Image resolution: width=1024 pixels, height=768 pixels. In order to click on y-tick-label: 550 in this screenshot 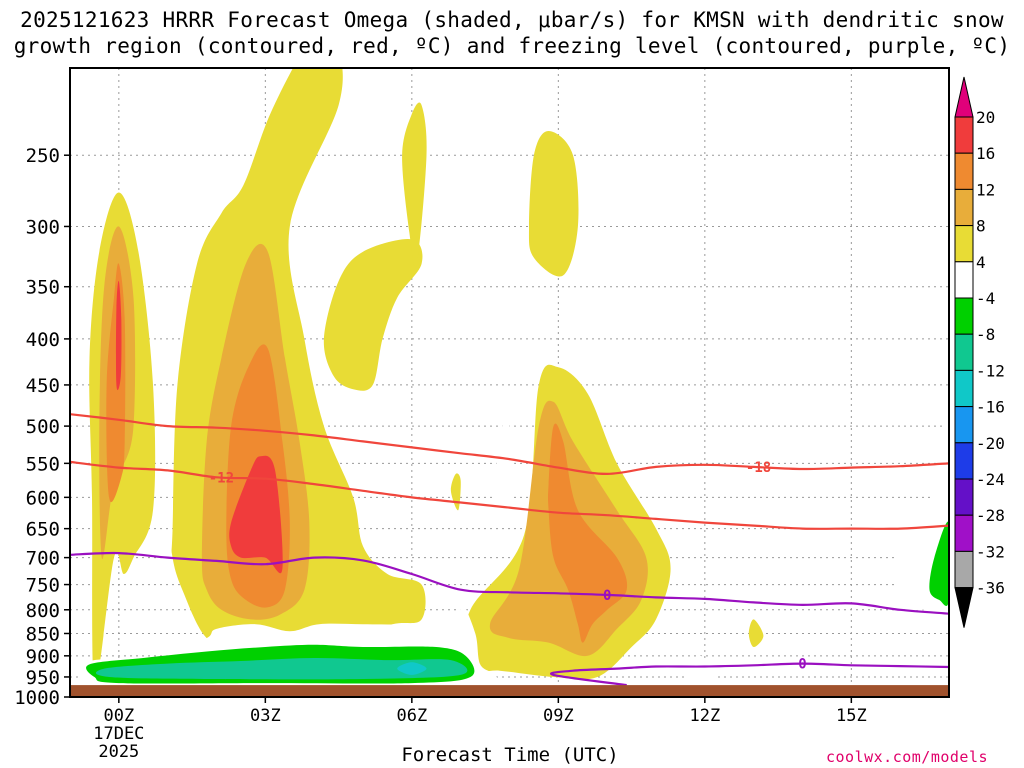, I will do `click(43, 464)`.